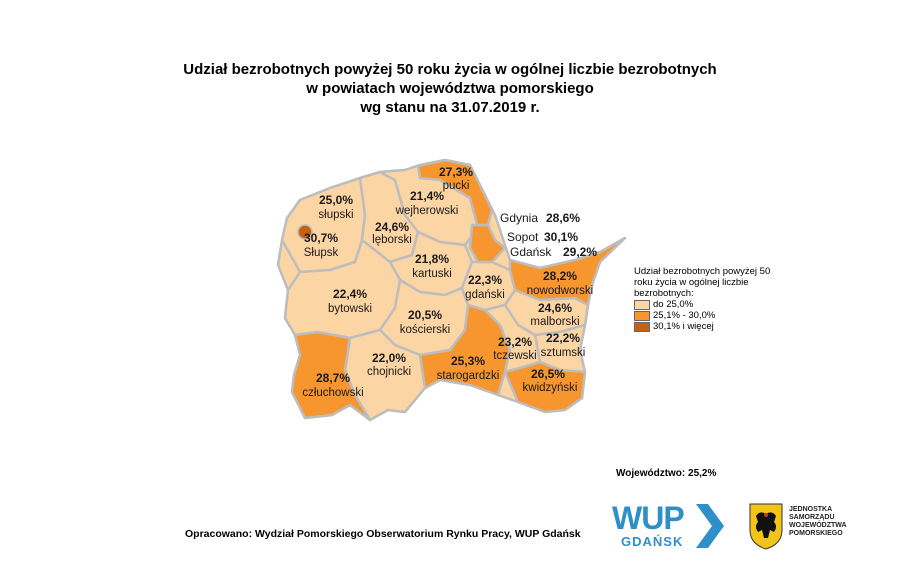 This screenshot has width=903, height=582. Describe the element at coordinates (766, 526) in the screenshot. I see `pomorskie-crest-icon` at that location.